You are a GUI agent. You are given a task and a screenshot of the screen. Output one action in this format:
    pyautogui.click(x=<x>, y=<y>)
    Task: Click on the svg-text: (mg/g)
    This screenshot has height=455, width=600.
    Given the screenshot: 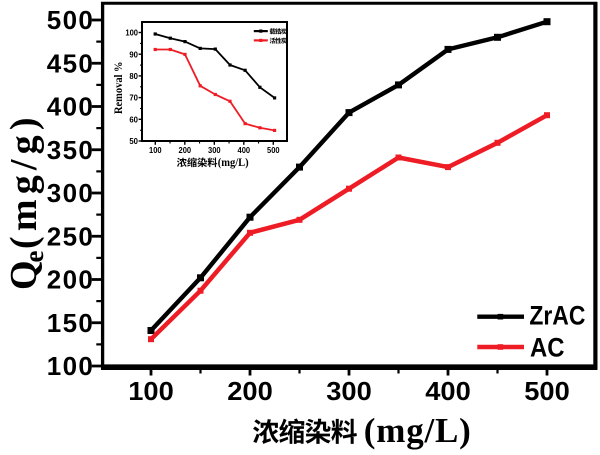 What is the action you would take?
    pyautogui.click(x=24, y=180)
    